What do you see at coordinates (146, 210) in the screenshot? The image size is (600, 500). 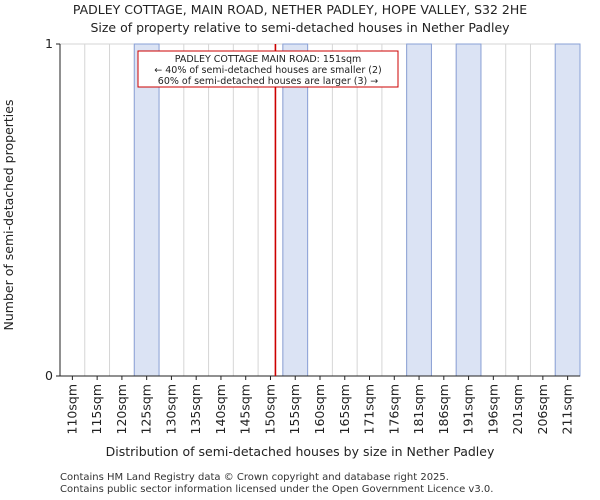 I see `bar-125sqm` at bounding box center [146, 210].